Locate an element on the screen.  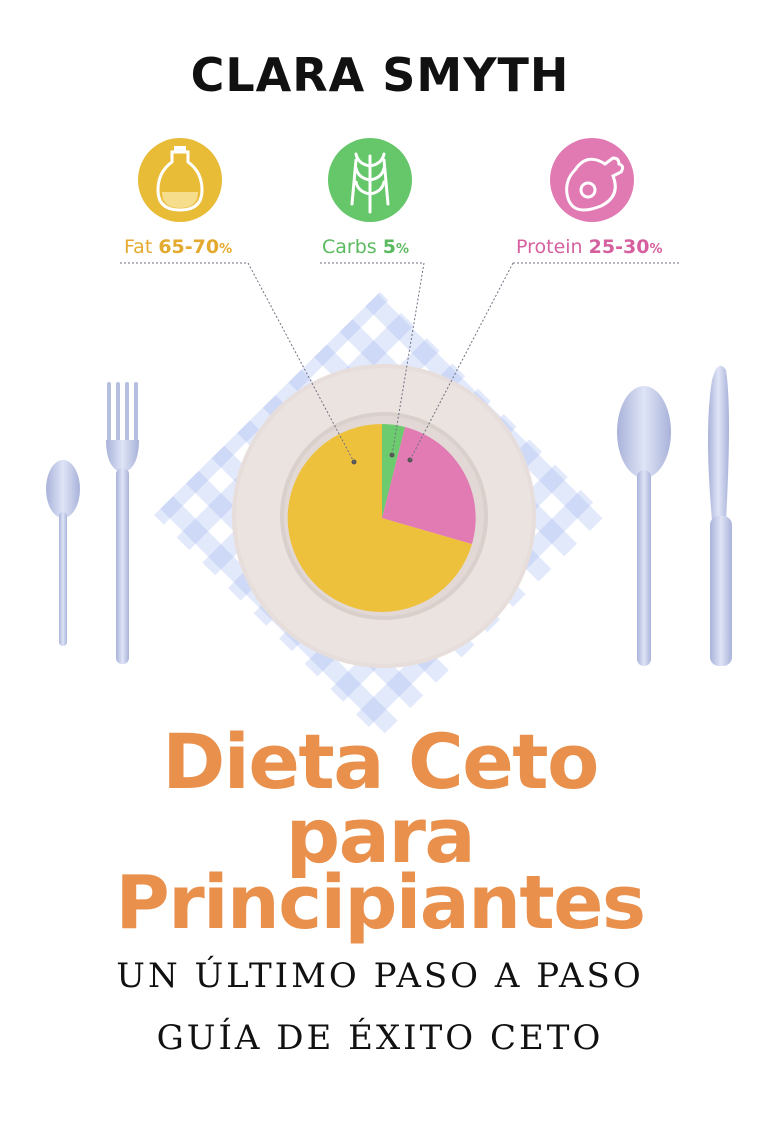
macro-value-fat: 65-70 is located at coordinates (189, 247).